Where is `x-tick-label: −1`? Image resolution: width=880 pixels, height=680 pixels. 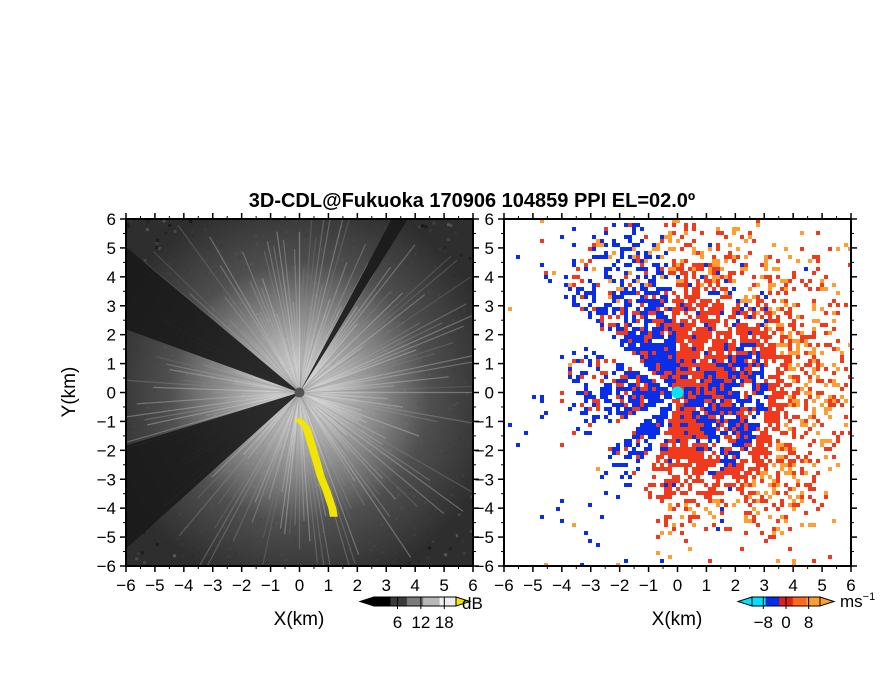
x-tick-label: −1 is located at coordinates (270, 585).